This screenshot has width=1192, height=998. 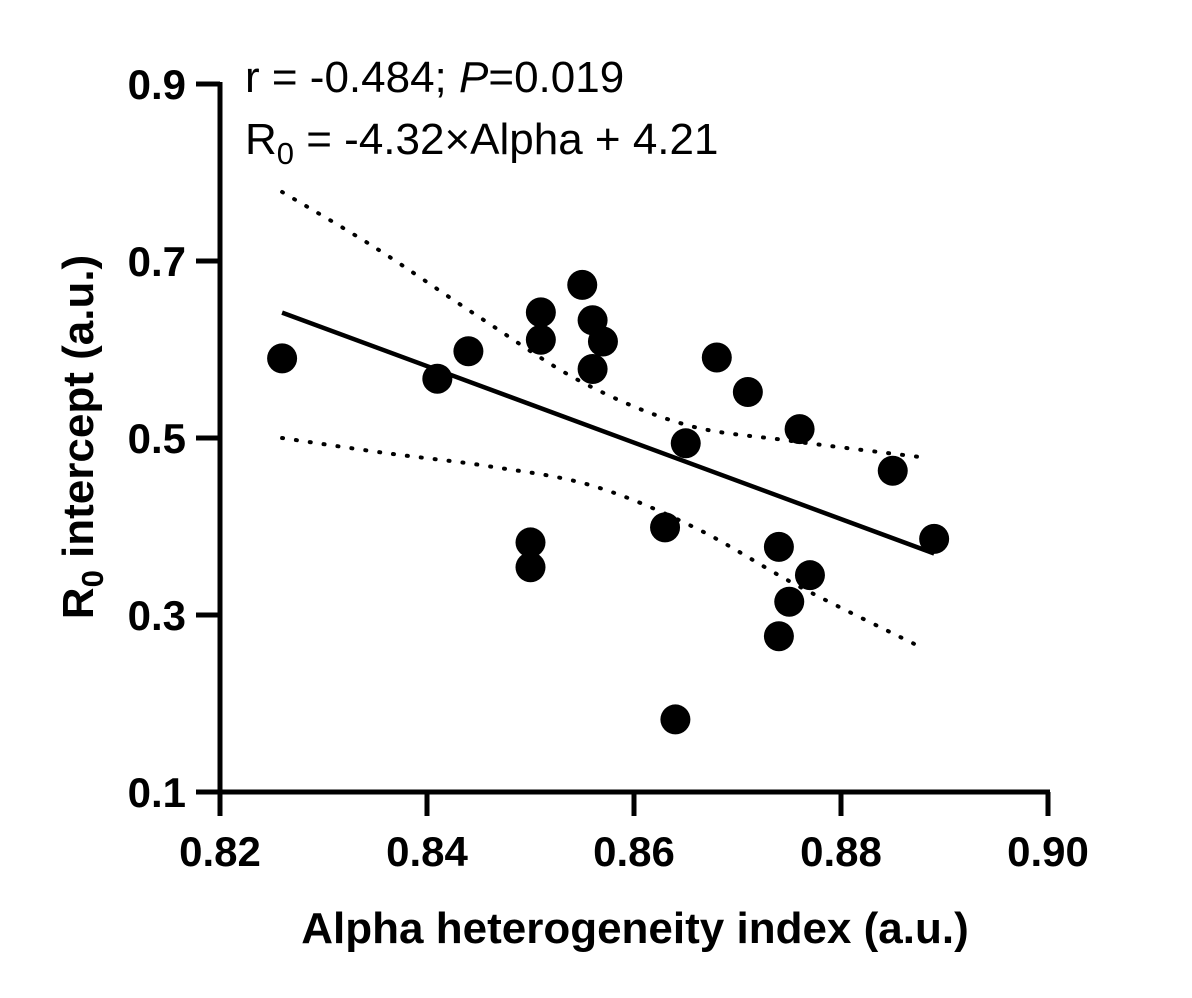 I want to click on y-tick-label: 0.5, so click(x=157, y=438).